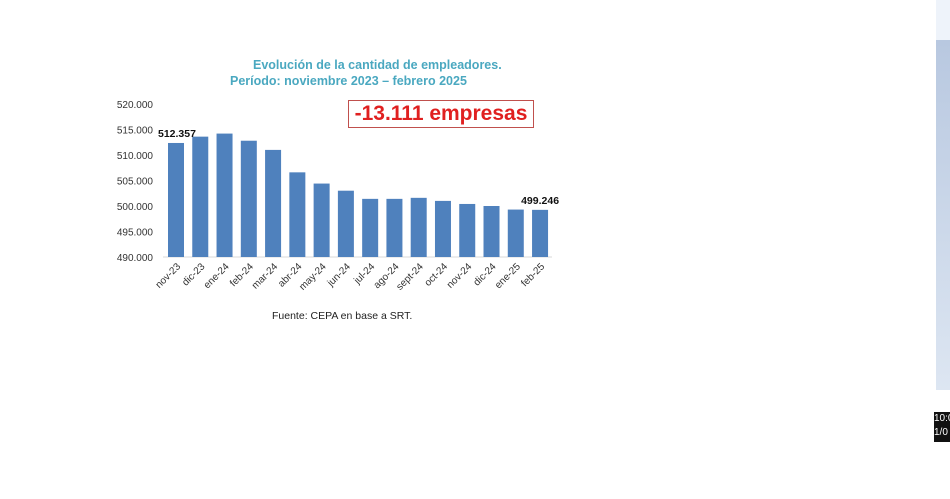  Describe the element at coordinates (217, 276) in the screenshot. I see `x-tick-label: ene-24` at that location.